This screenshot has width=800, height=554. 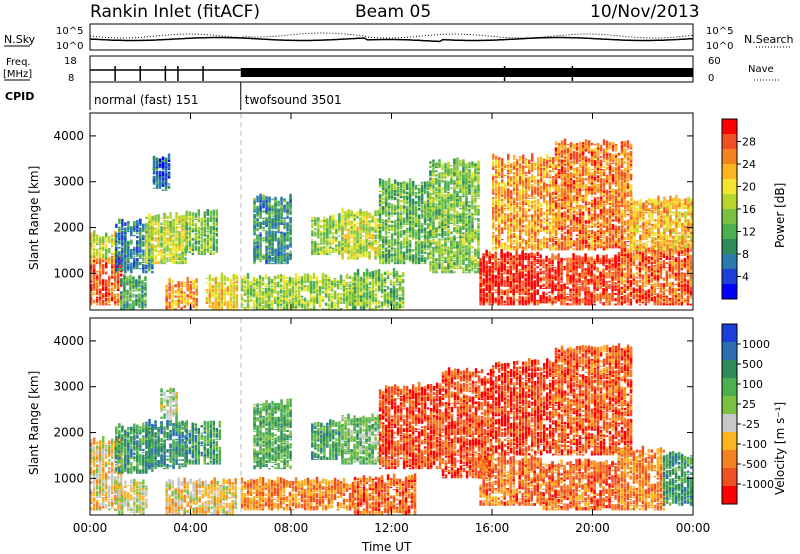 I want to click on nave-label: Nave, so click(x=761, y=69).